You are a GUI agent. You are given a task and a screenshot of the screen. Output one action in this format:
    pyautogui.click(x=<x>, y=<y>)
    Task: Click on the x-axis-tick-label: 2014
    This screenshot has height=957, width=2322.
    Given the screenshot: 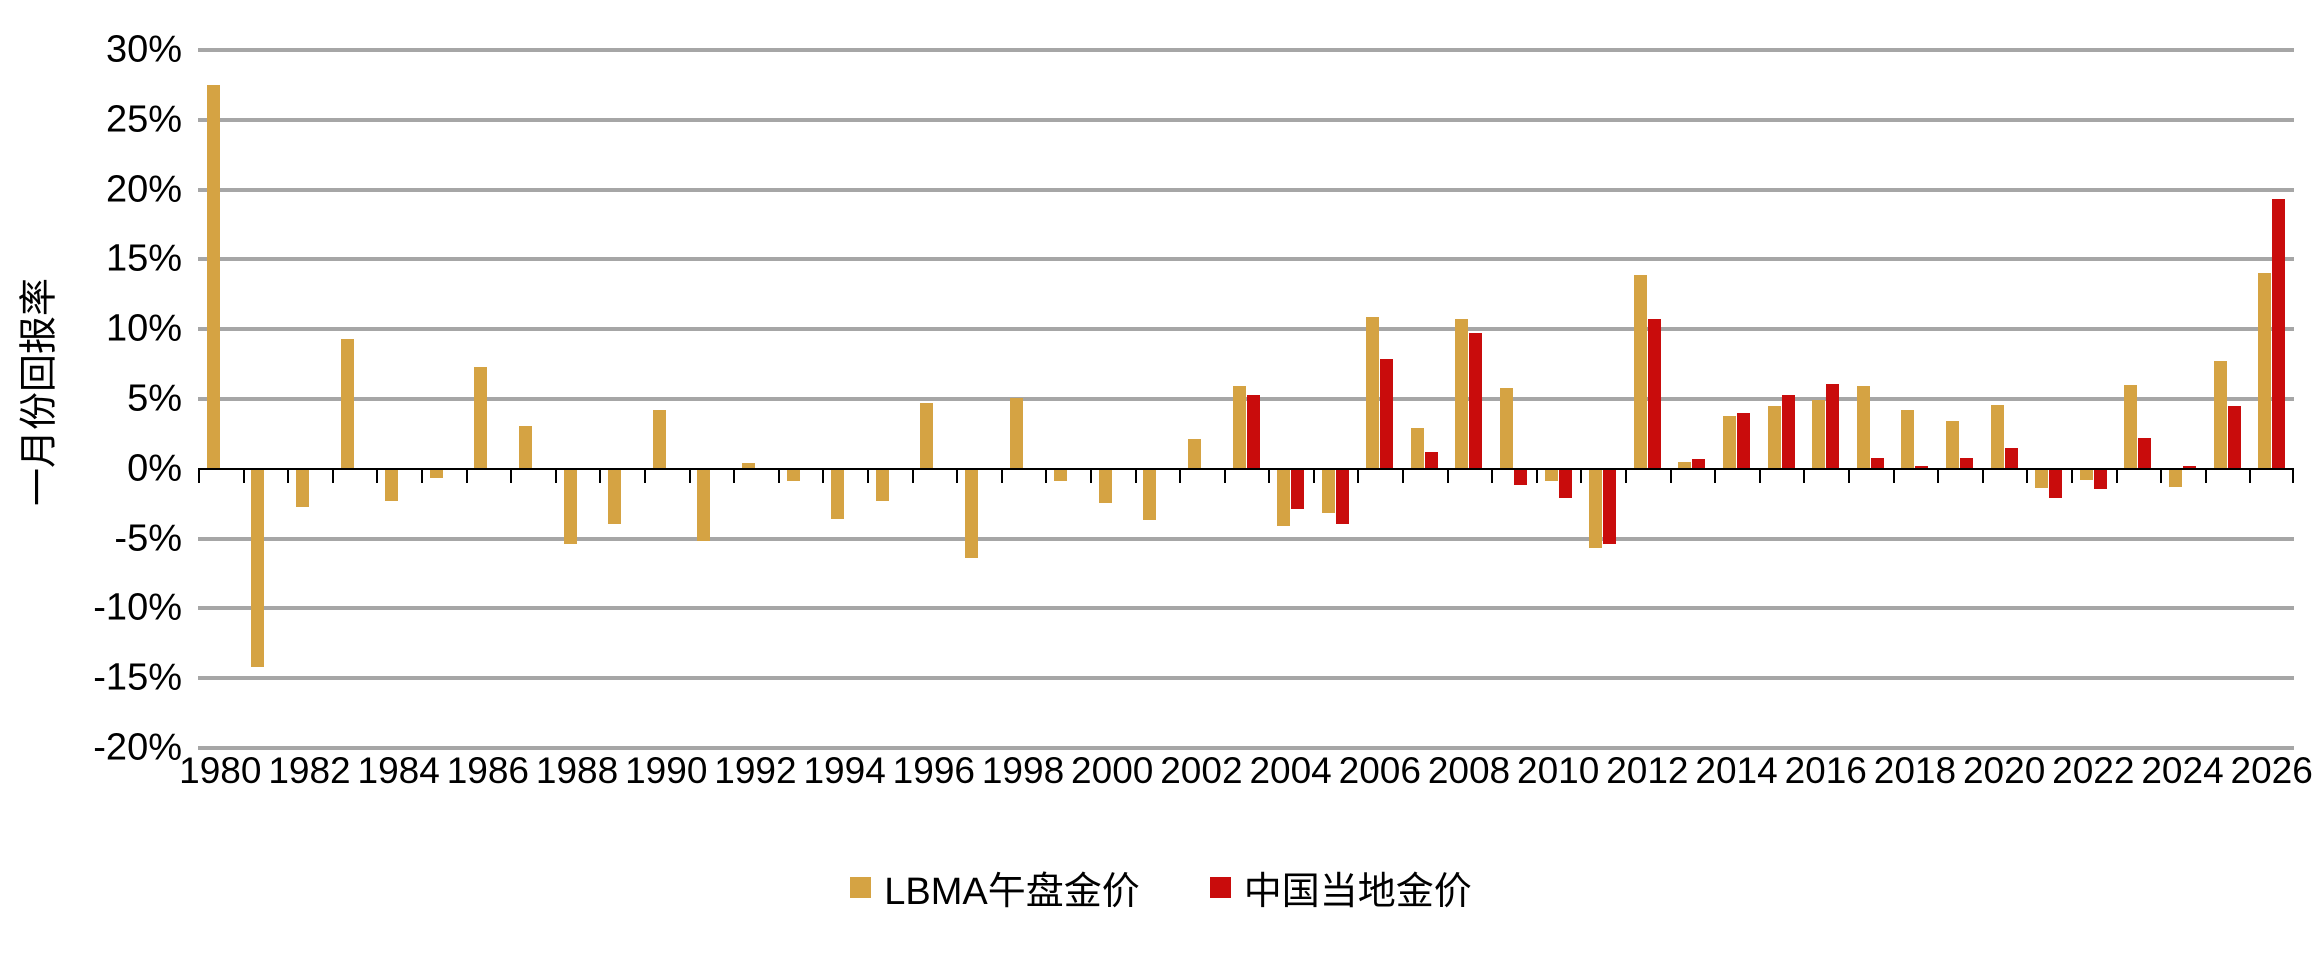 What is the action you would take?
    pyautogui.click(x=1736, y=770)
    